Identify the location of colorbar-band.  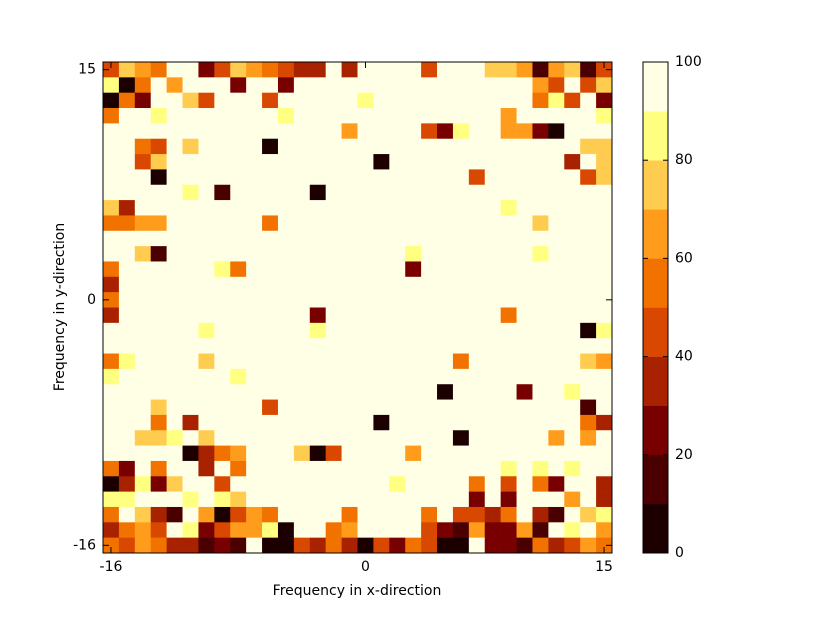
(655, 234).